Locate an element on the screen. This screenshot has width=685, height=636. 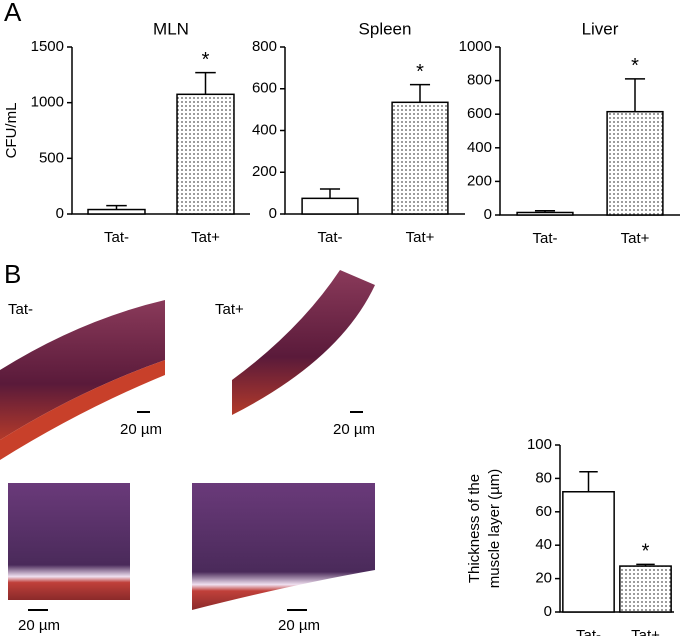
panel-label: B is located at coordinates (12, 274).